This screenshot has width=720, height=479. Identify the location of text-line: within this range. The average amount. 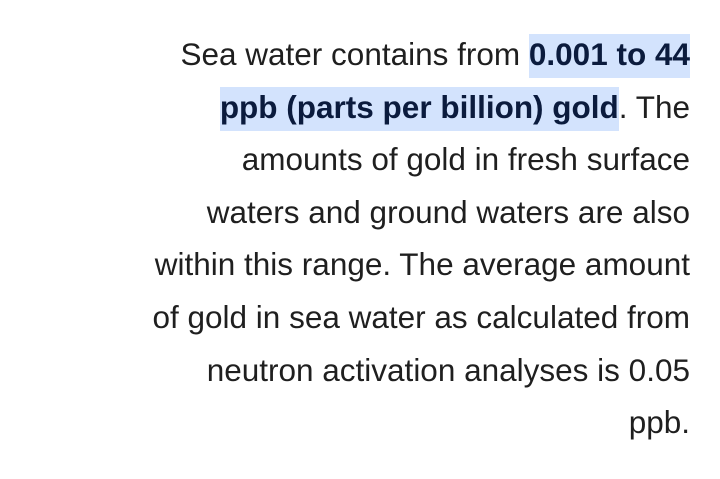
(422, 264).